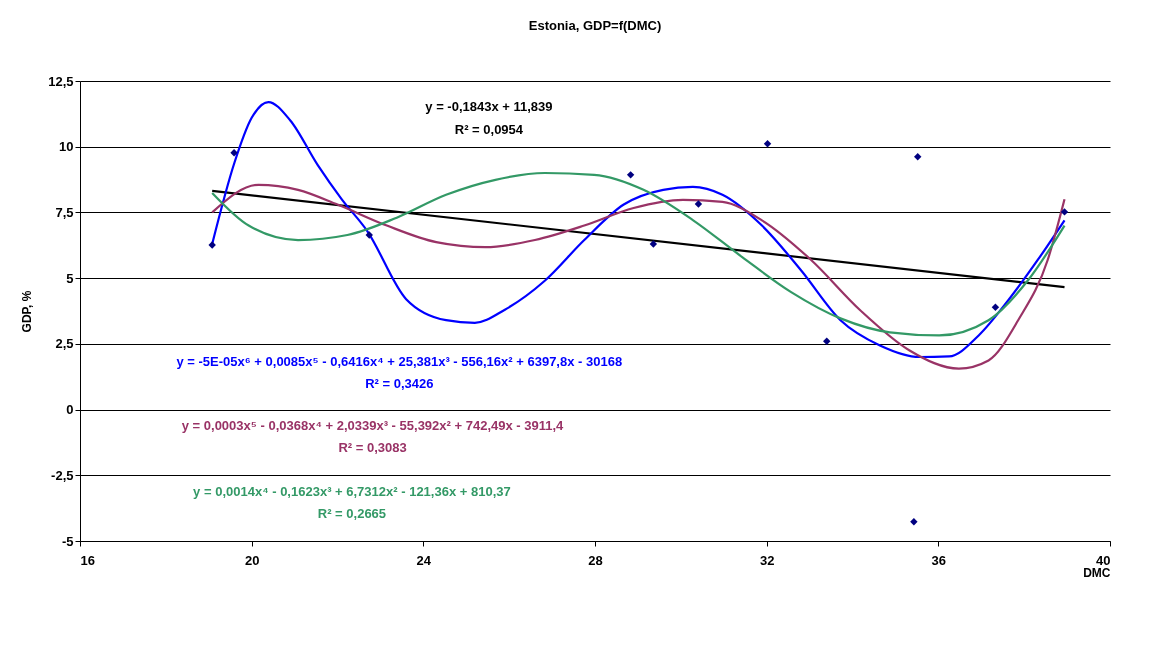 This screenshot has width=1162, height=646. I want to click on x-tick-label: 20, so click(252, 560).